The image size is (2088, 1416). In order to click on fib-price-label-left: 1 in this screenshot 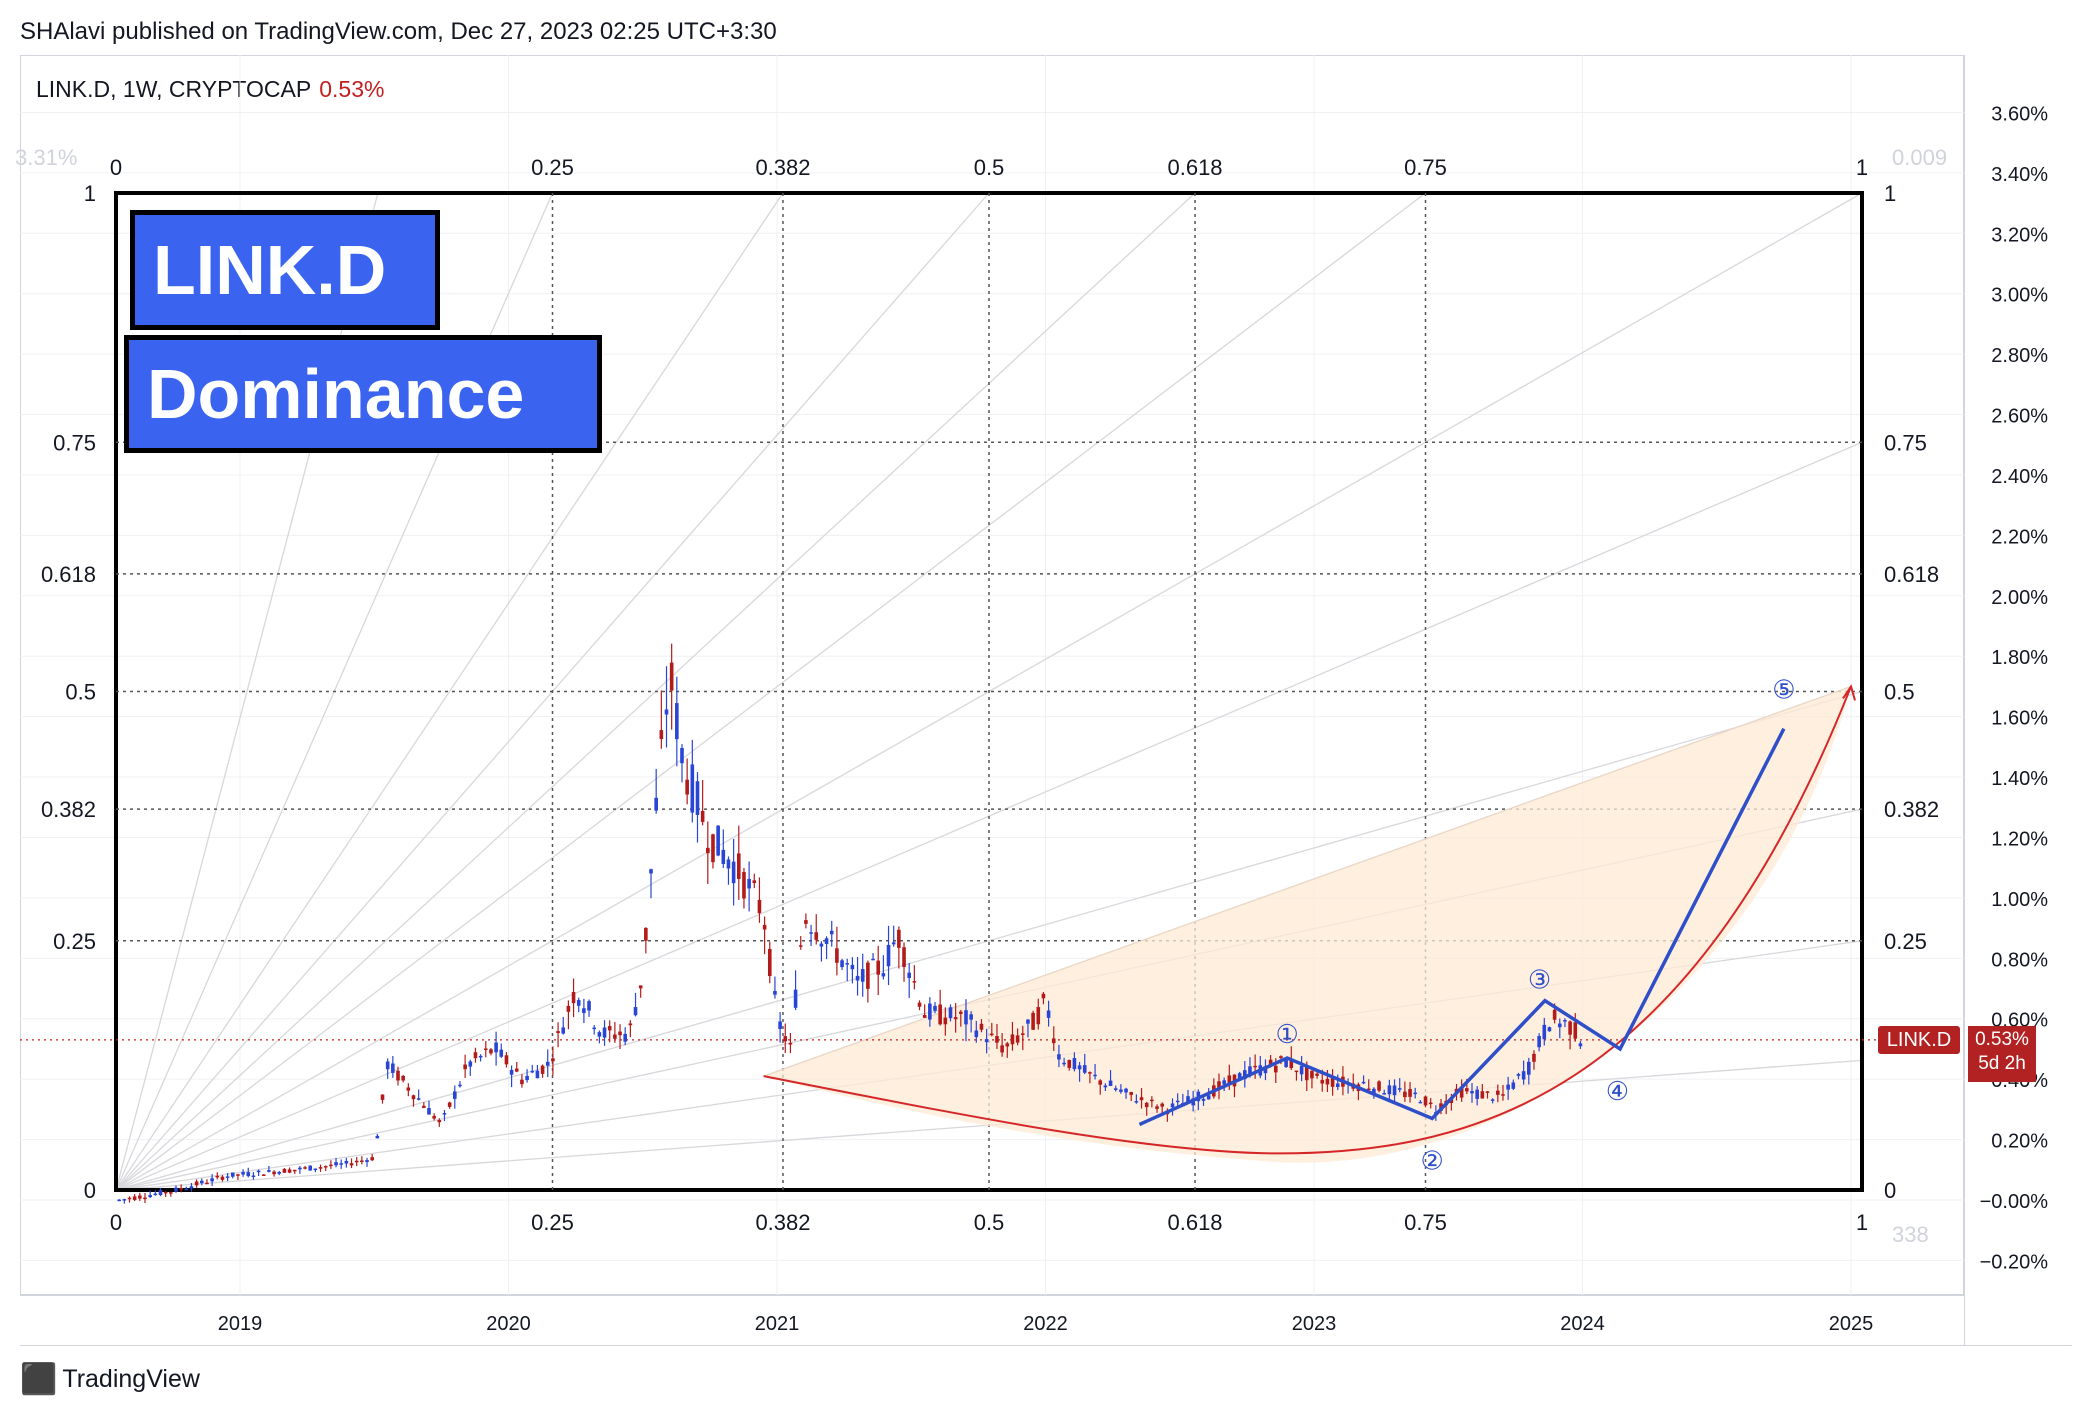, I will do `click(90, 193)`.